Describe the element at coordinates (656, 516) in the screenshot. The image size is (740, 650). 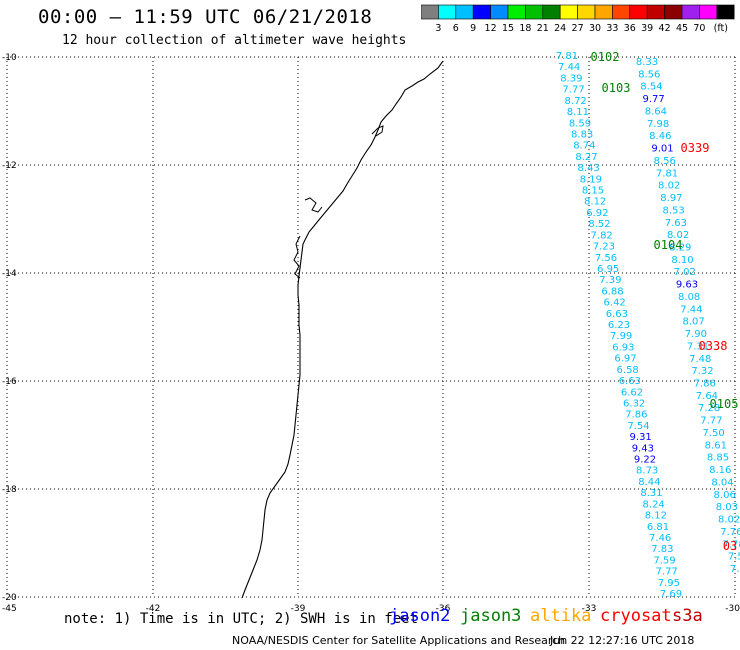
I see `wave-height-value: 8.12` at that location.